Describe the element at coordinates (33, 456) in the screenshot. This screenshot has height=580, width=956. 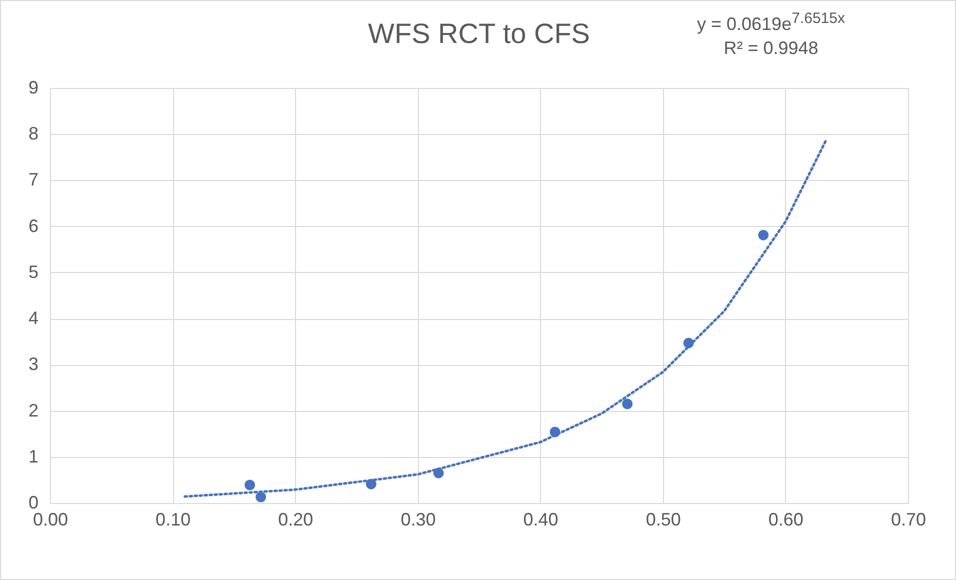
I see `y-tick-label: 1` at that location.